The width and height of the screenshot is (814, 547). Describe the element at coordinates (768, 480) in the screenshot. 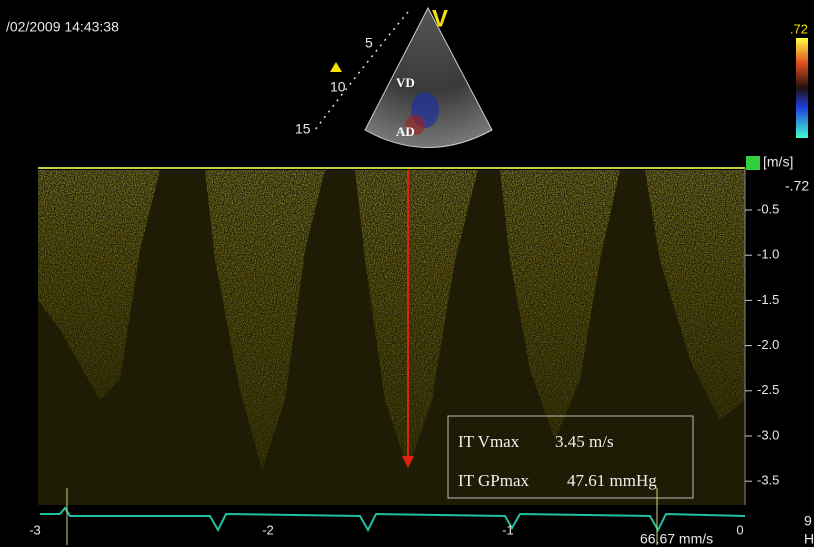

I see `velocity-label: -3.5` at that location.